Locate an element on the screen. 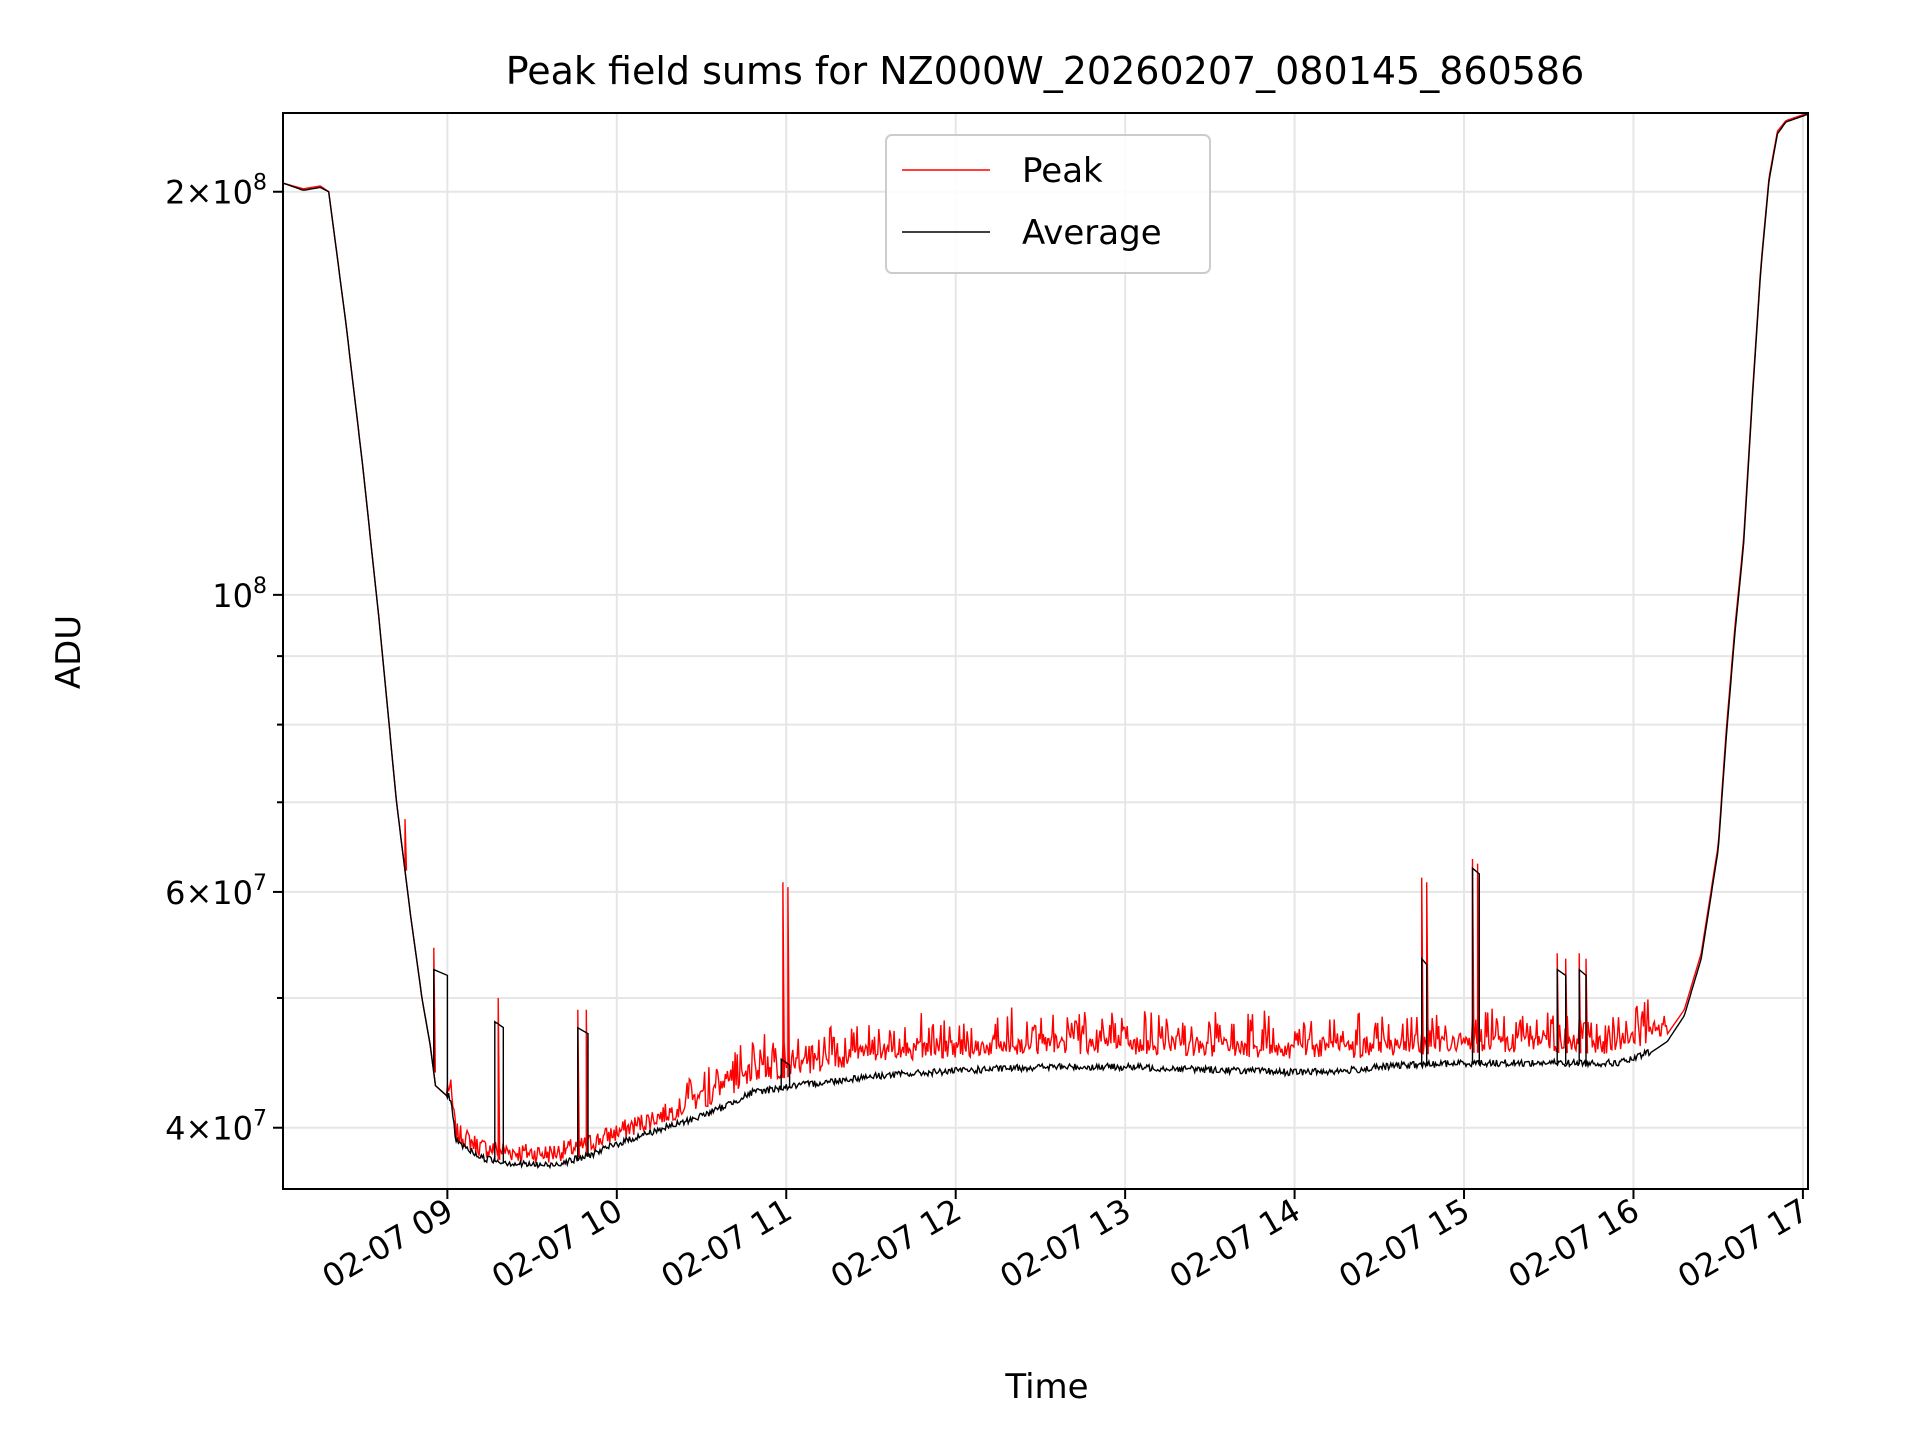 The height and width of the screenshot is (1440, 1920). y-tick-label: 4×107 is located at coordinates (216, 1127).